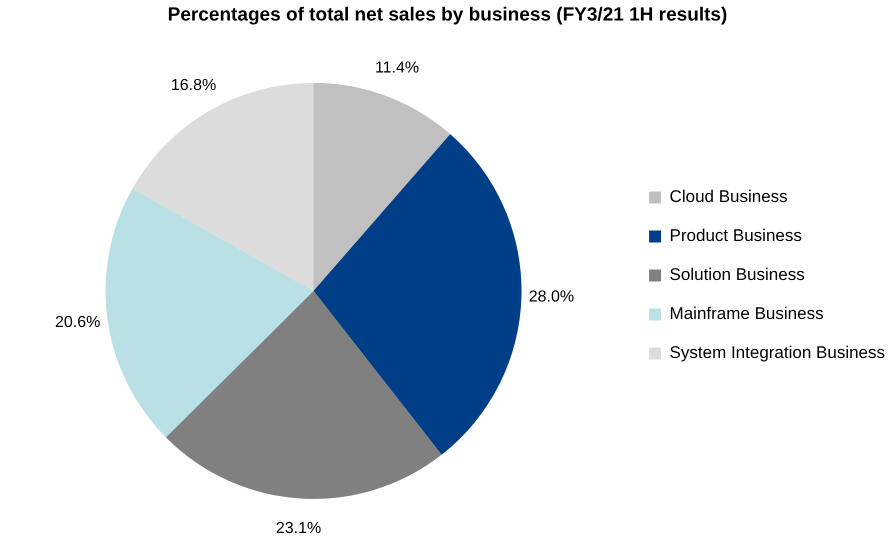 Image resolution: width=895 pixels, height=553 pixels. I want to click on data-label: 20.6%, so click(77, 323).